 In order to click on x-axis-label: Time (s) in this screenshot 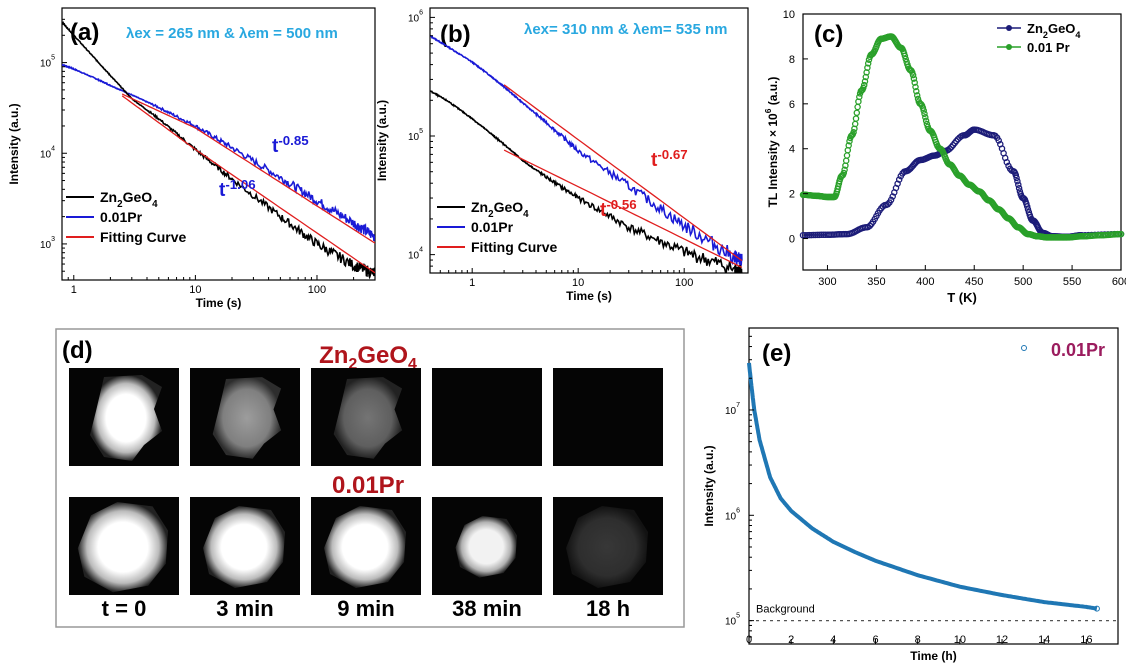, I will do `click(219, 303)`.